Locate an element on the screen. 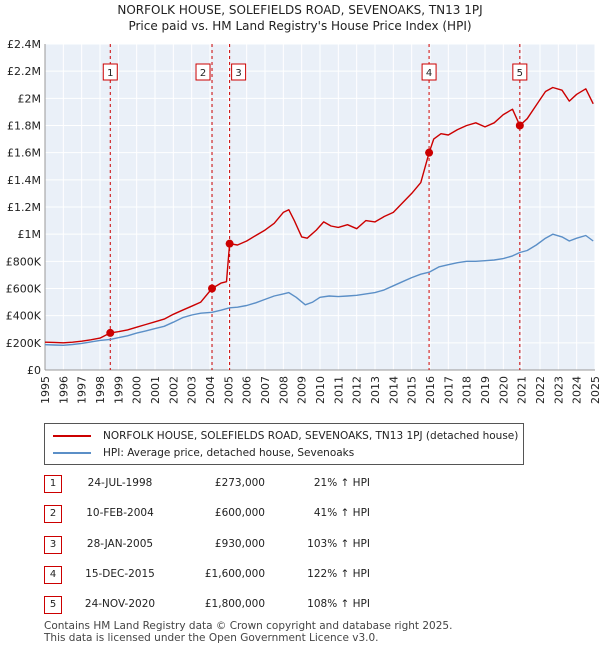 This screenshot has height=650, width=600. x-tick-label: 2024 is located at coordinates (577, 390).